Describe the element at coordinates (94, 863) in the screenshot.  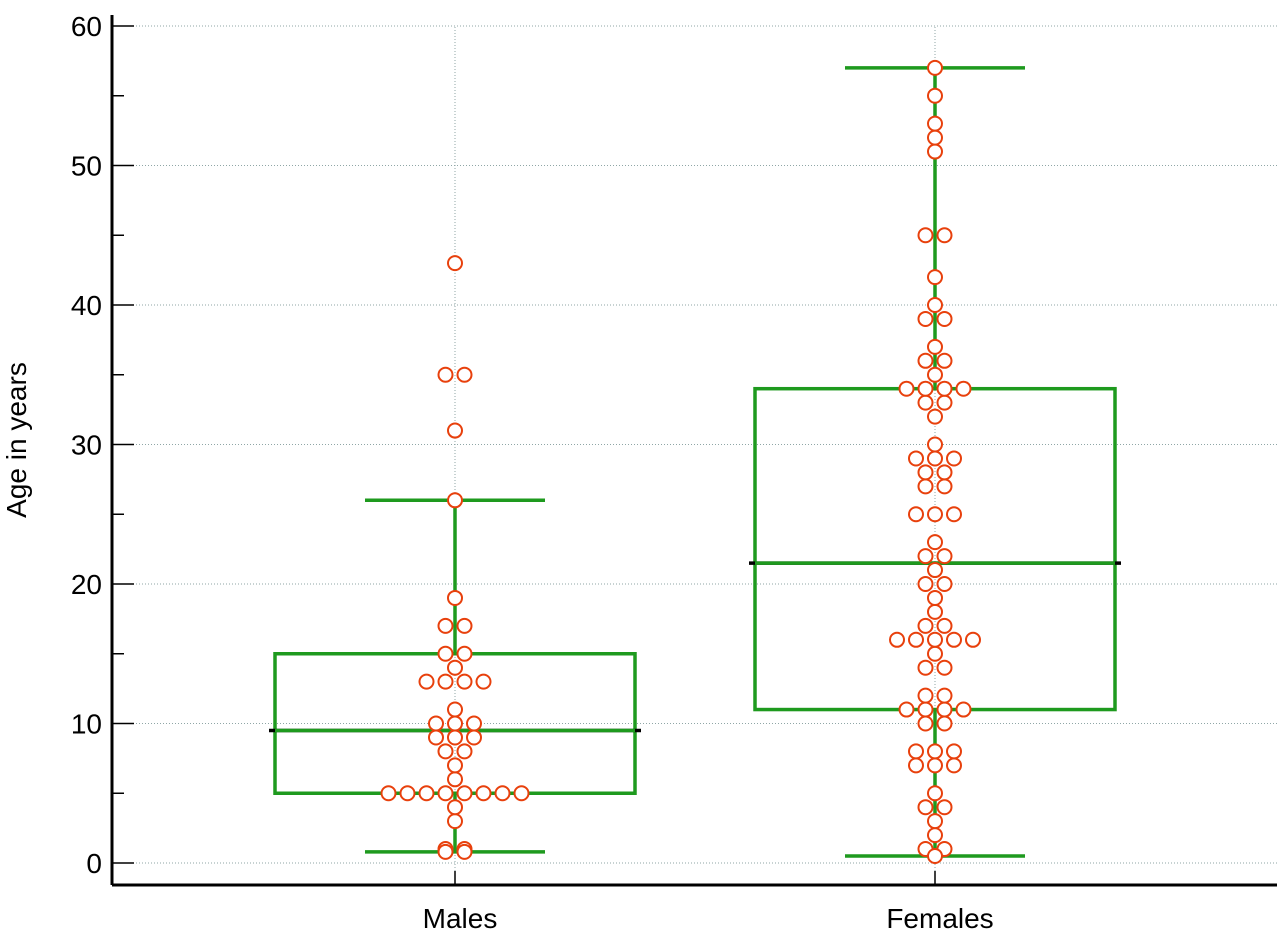
I see `y-tick-label: 0` at that location.